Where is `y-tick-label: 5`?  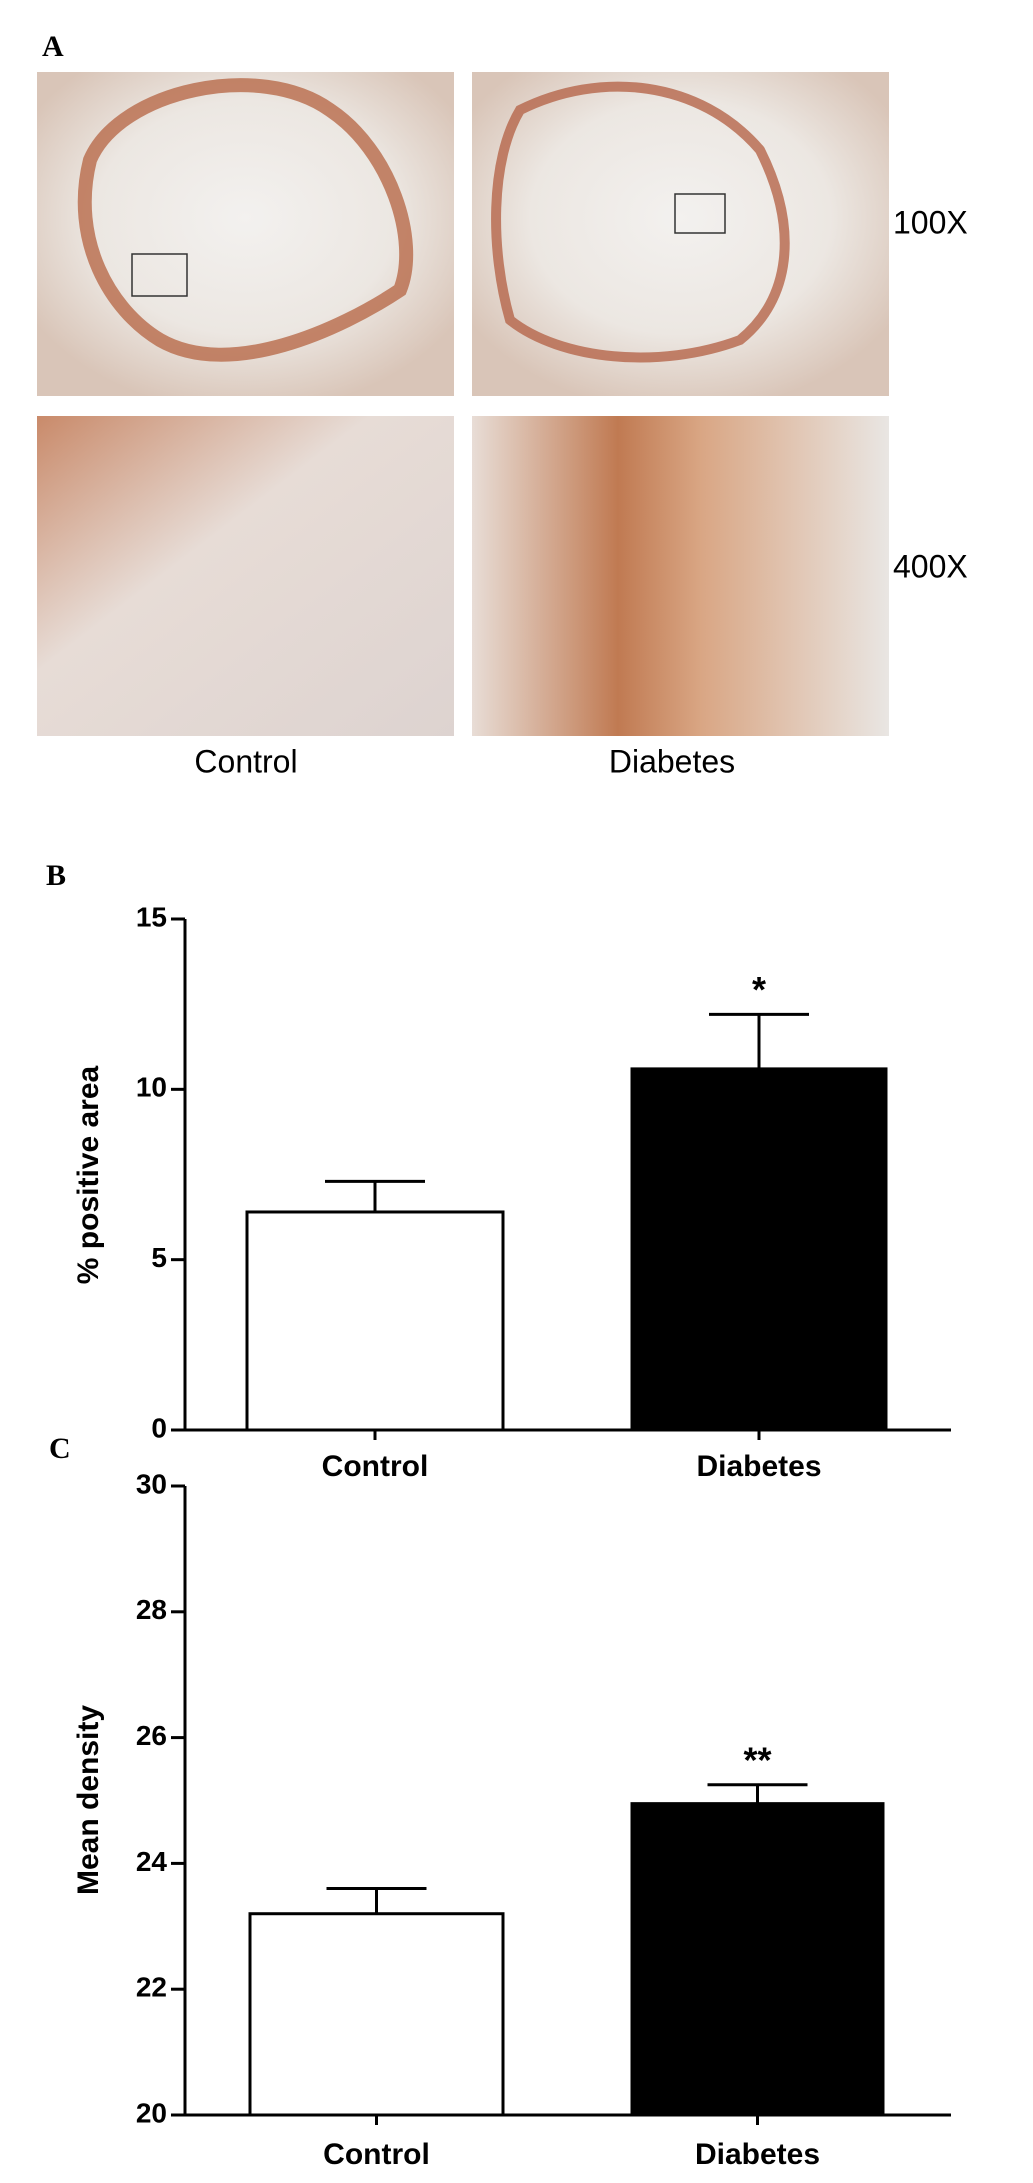
y-tick-label: 5 is located at coordinates (159, 1257).